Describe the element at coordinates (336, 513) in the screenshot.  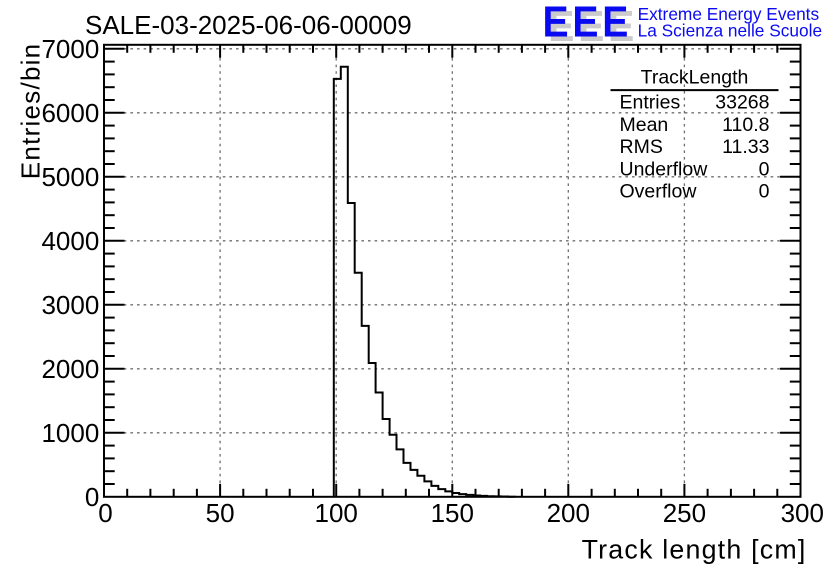
I see `svg-text: 100` at that location.